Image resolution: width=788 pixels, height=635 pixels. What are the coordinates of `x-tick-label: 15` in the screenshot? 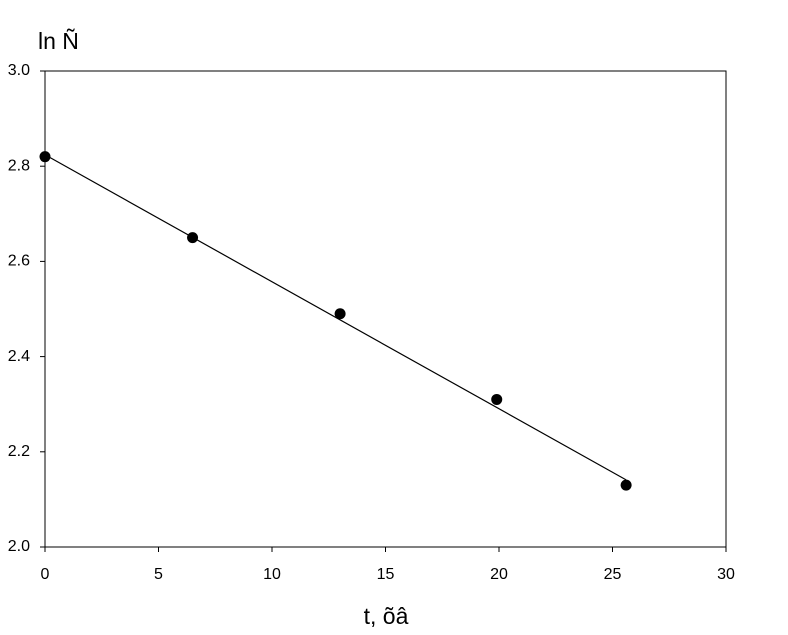 It's located at (386, 574).